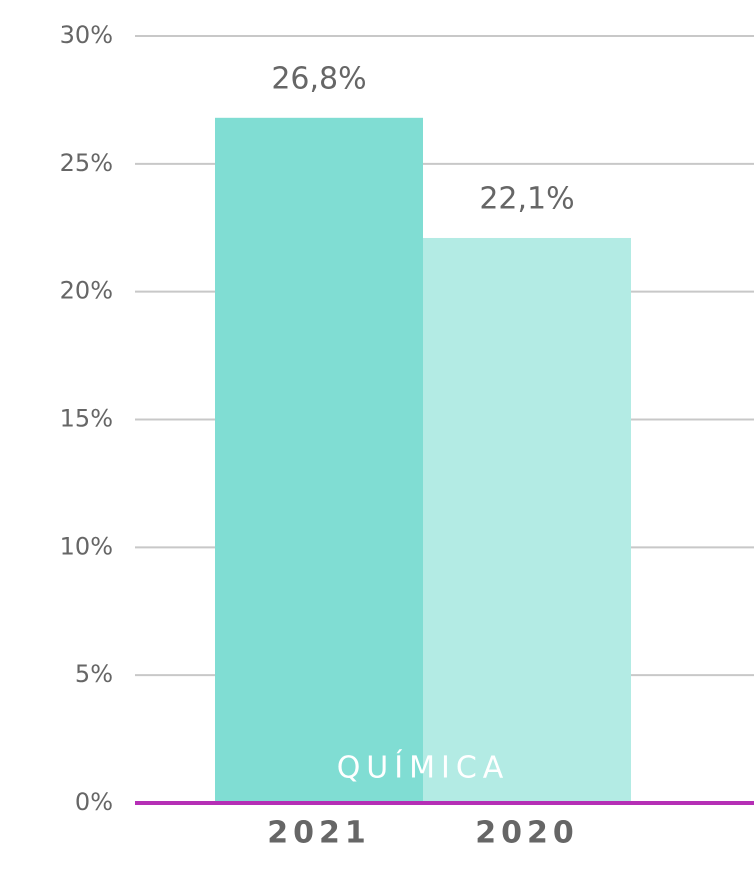 The width and height of the screenshot is (754, 876). Describe the element at coordinates (86, 163) in the screenshot. I see `y-tick-label: 25%` at that location.